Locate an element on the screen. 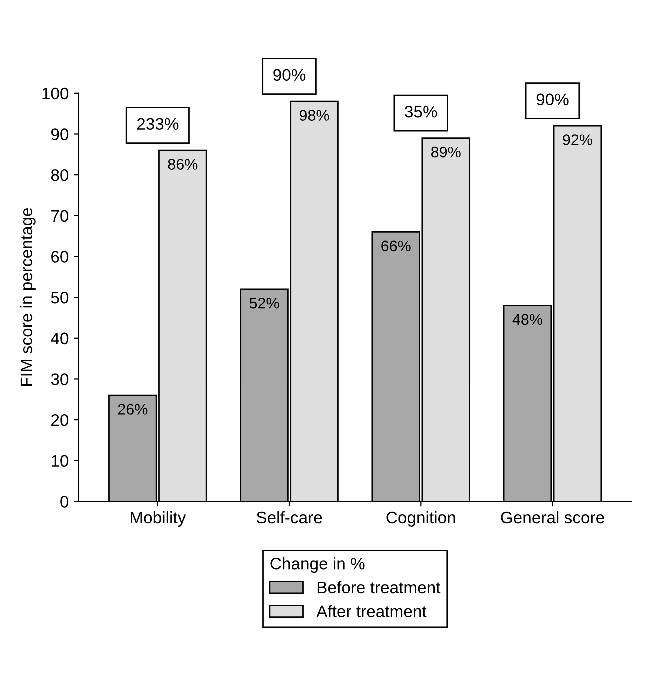  y-tick-label: 30 is located at coordinates (60, 380).